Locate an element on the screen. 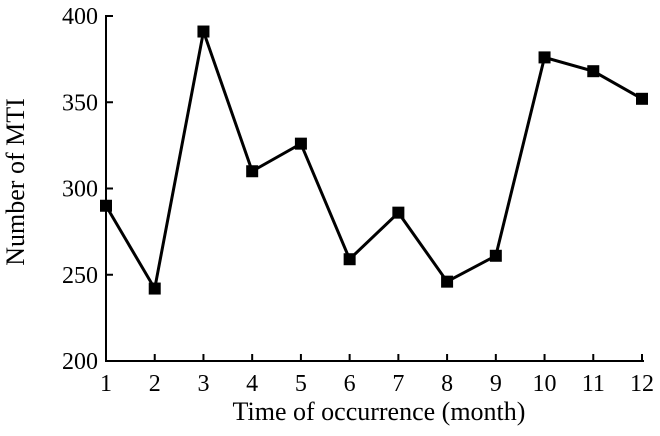 The width and height of the screenshot is (660, 436). y-tick-label: 250 is located at coordinates (80, 276).